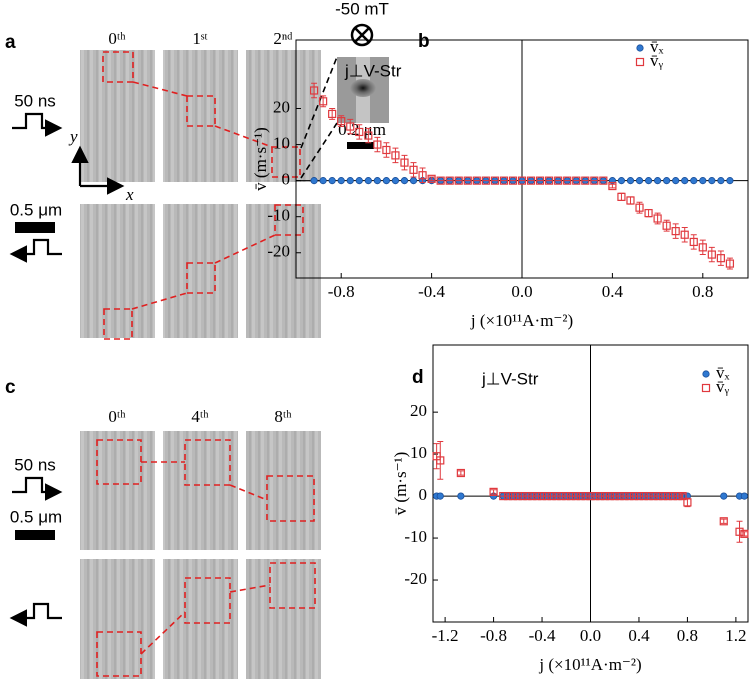  What do you see at coordinates (542, 635) in the screenshot?
I see `x-tick-label: -0.4` at bounding box center [542, 635].